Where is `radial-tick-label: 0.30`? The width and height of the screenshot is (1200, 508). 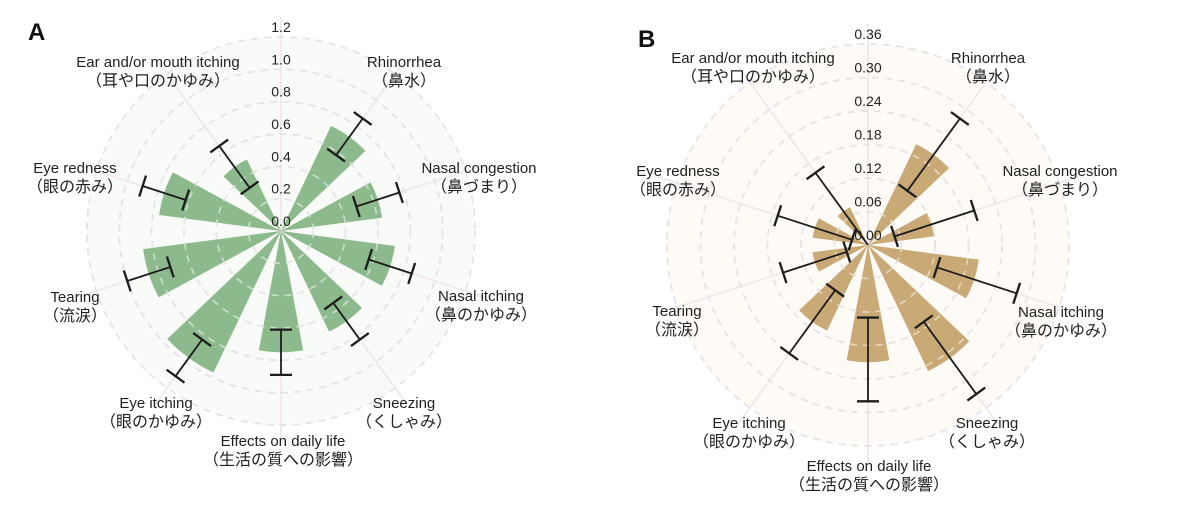
radial-tick-label: 0.30 is located at coordinates (867, 68).